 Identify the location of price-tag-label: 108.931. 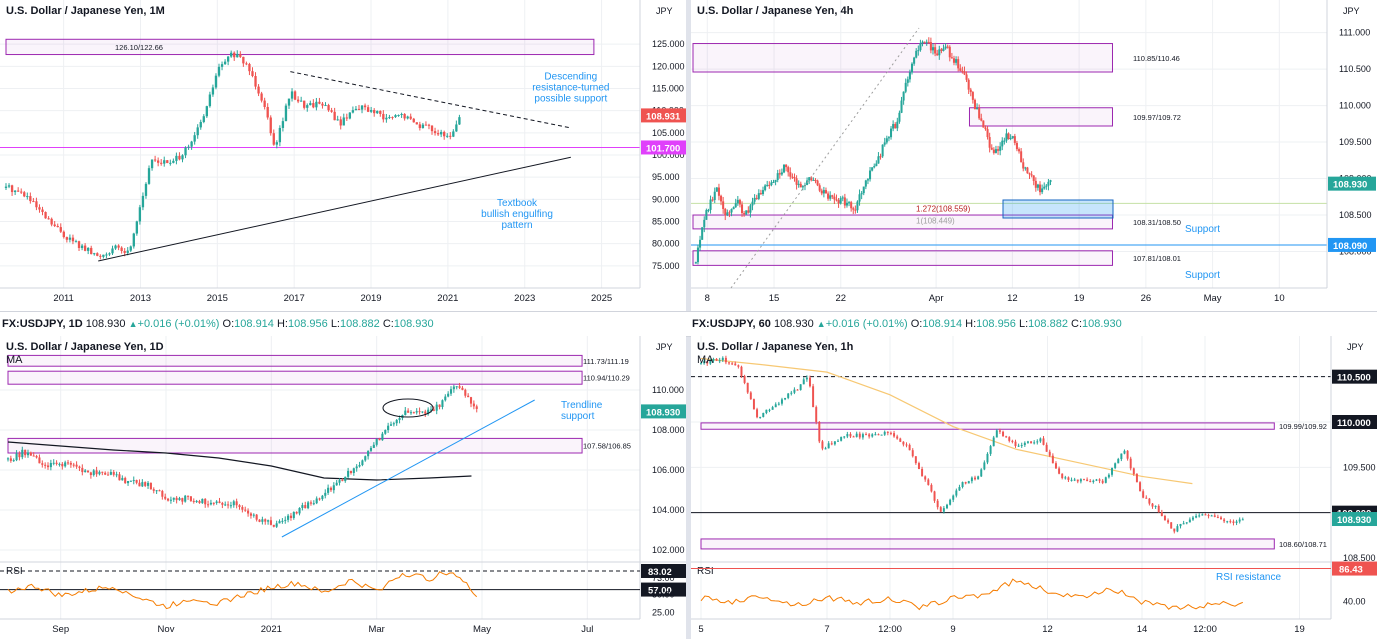
(663, 116).